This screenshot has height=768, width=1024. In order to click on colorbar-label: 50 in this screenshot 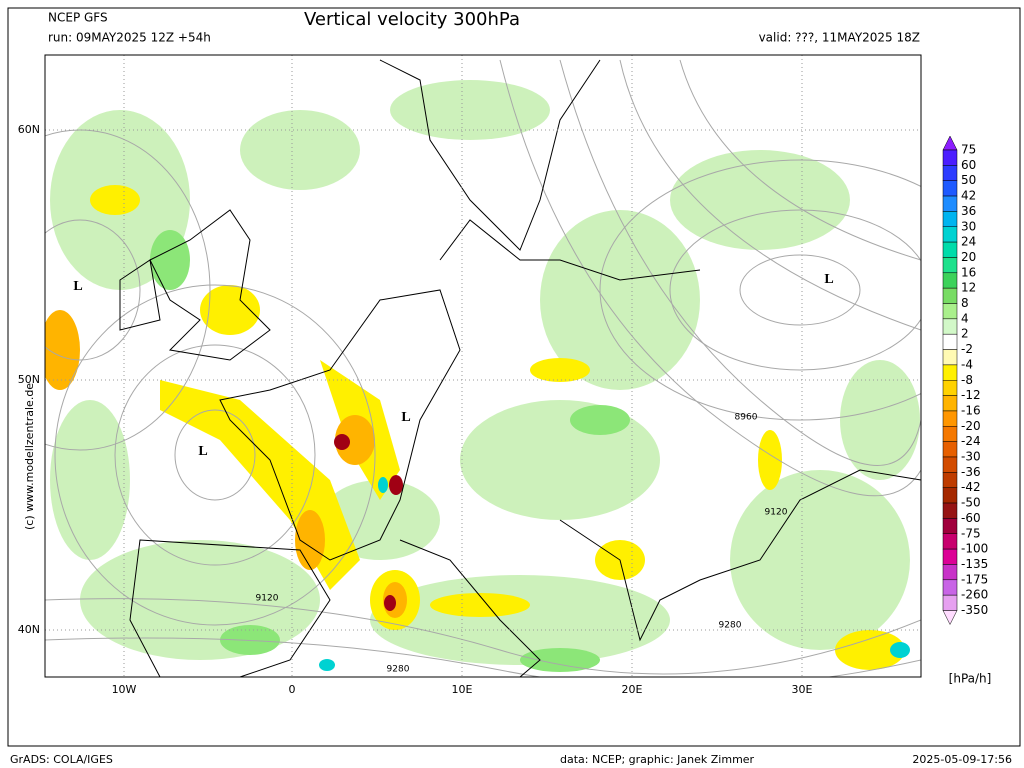, I will do `click(968, 180)`.